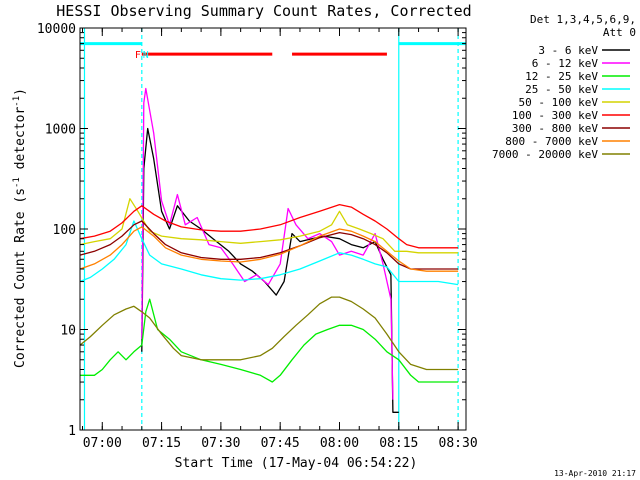  Describe the element at coordinates (398, 443) in the screenshot. I see `x-tick-label: 08:15` at that location.